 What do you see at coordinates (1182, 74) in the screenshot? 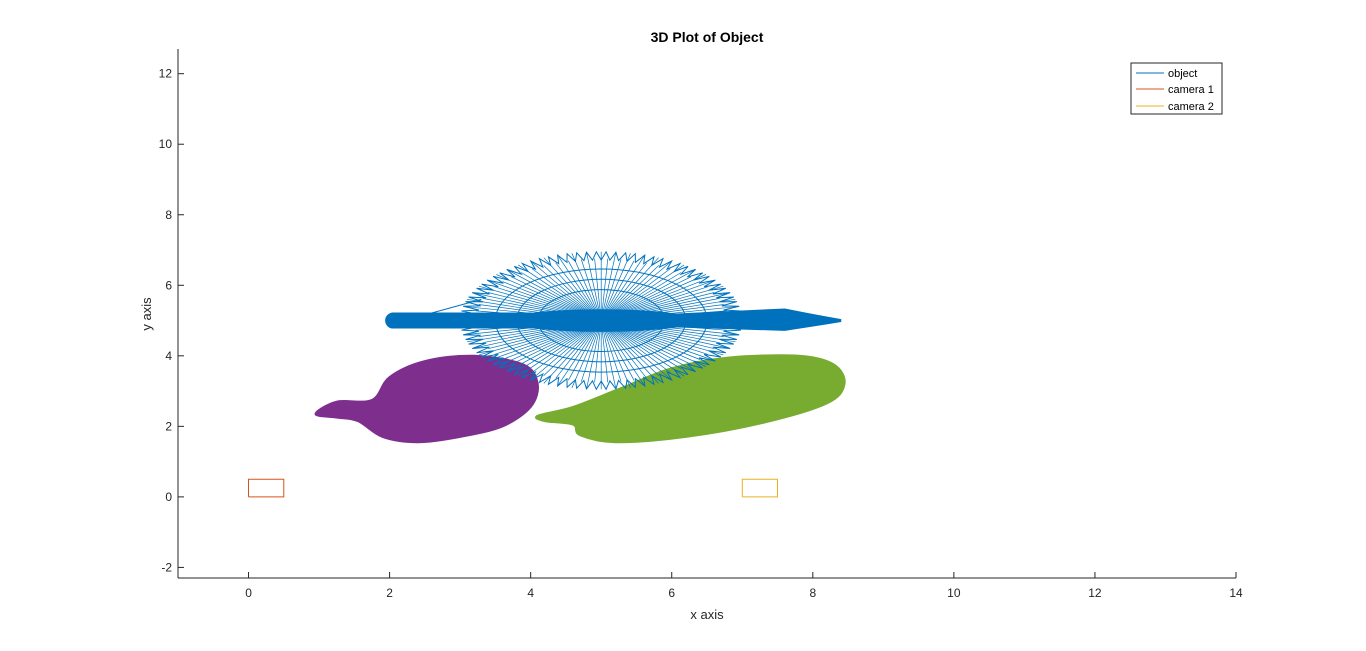
I see `legend-label-object: object` at bounding box center [1182, 74].